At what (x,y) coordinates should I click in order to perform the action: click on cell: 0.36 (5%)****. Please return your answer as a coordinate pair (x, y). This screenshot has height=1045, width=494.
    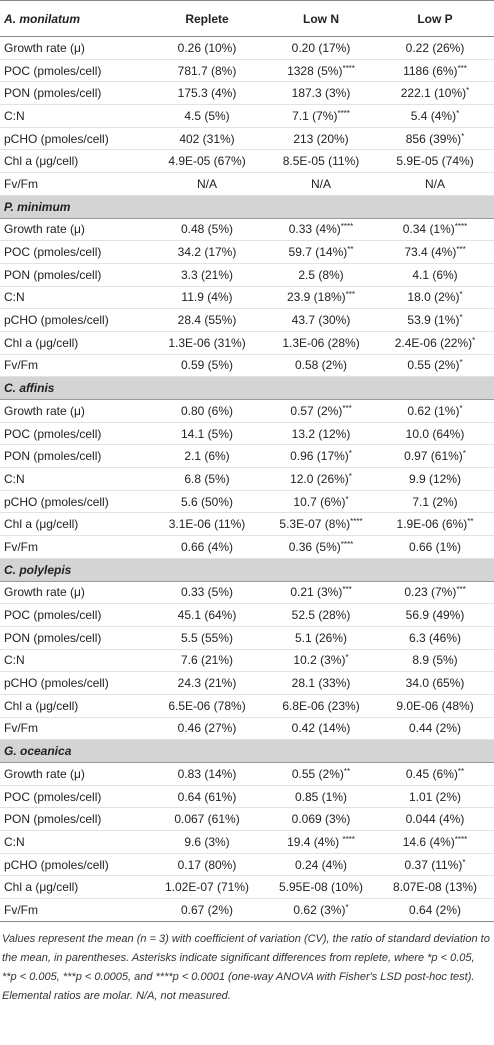
    Looking at the image, I should click on (321, 546).